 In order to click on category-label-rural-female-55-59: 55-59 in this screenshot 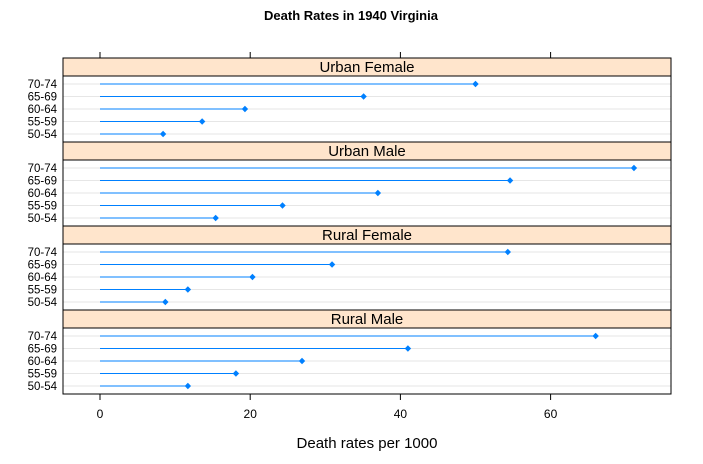, I will do `click(42, 291)`.